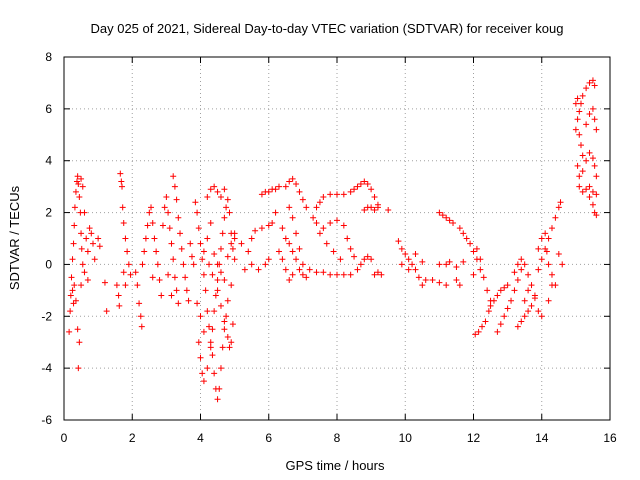  Describe the element at coordinates (48, 57) in the screenshot. I see `y-tick-label: 8` at that location.